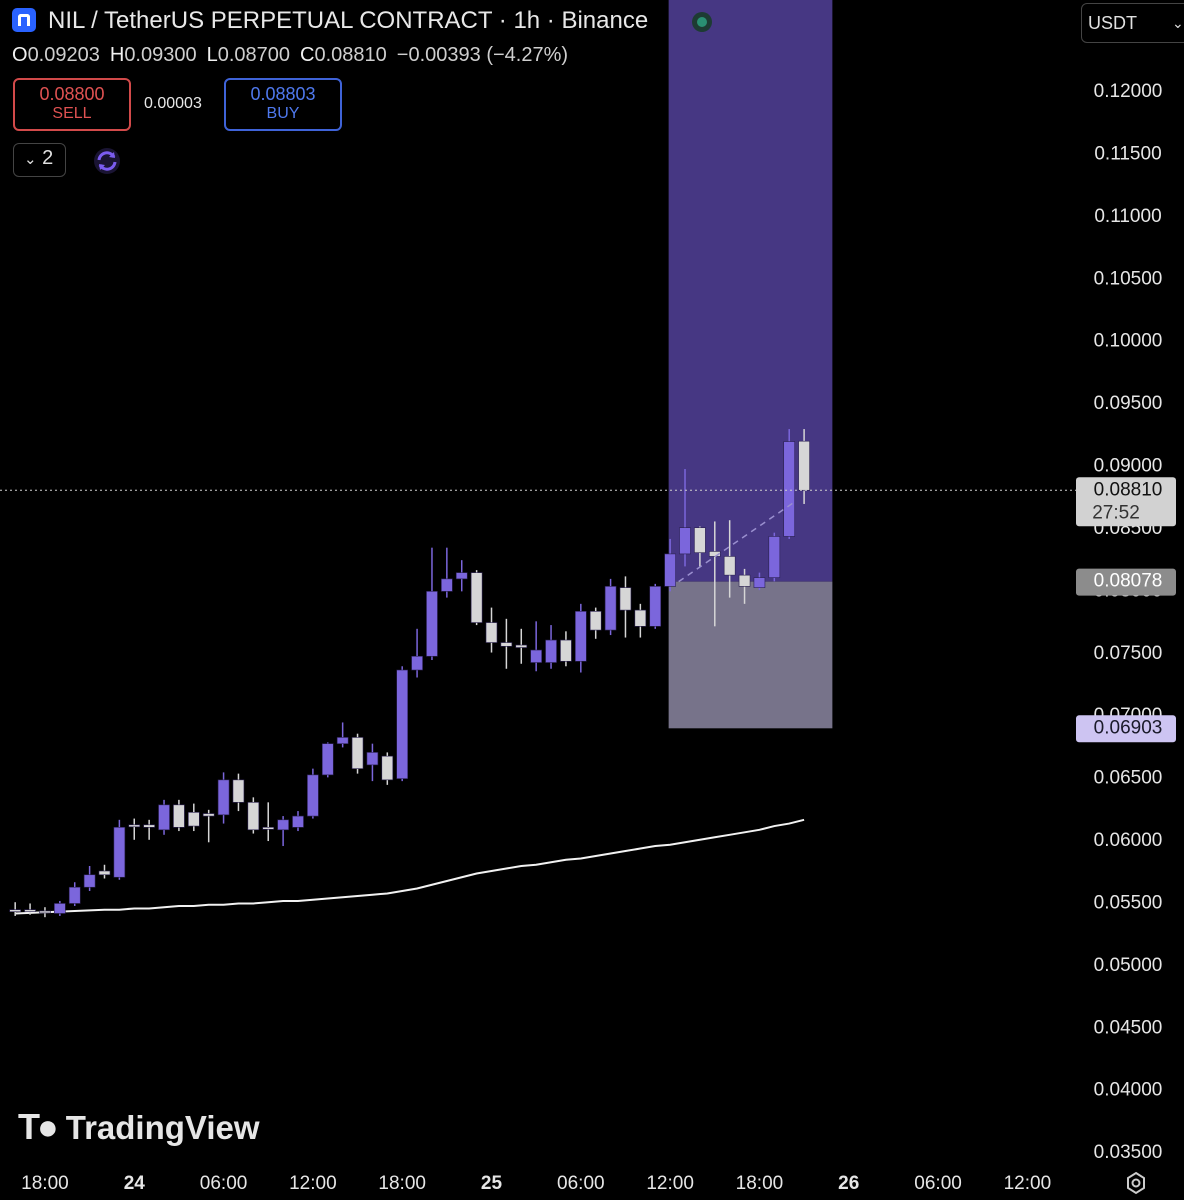 Image resolution: width=1184 pixels, height=1200 pixels. Describe the element at coordinates (283, 113) in the screenshot. I see `buy-label: BUY` at that location.